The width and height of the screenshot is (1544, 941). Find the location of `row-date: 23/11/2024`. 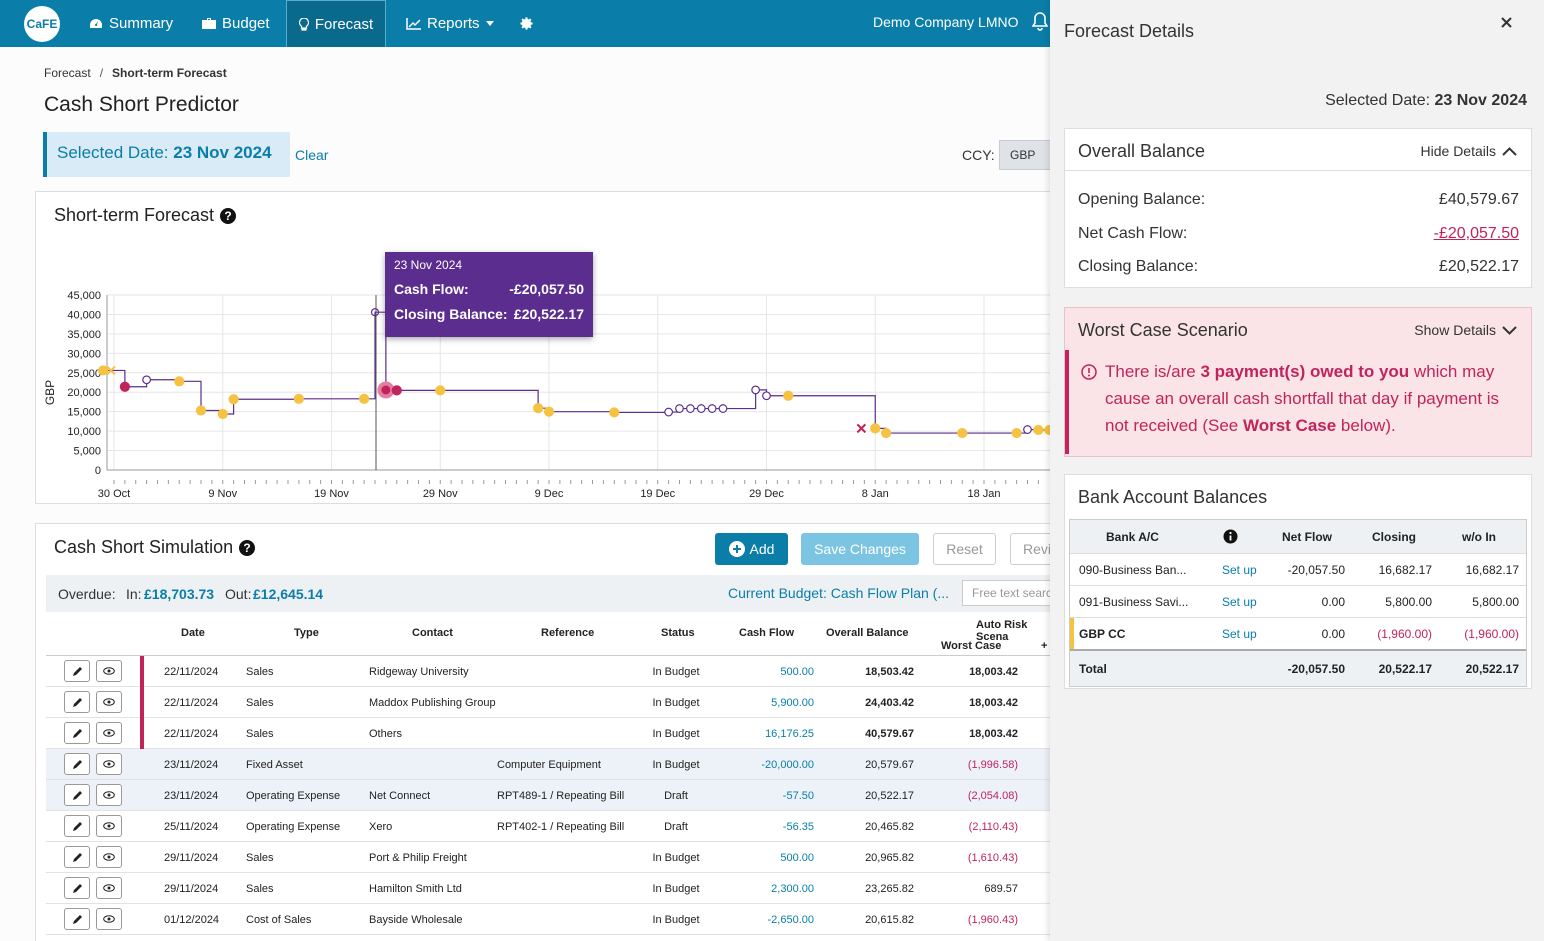

row-date: 23/11/2024 is located at coordinates (191, 796).